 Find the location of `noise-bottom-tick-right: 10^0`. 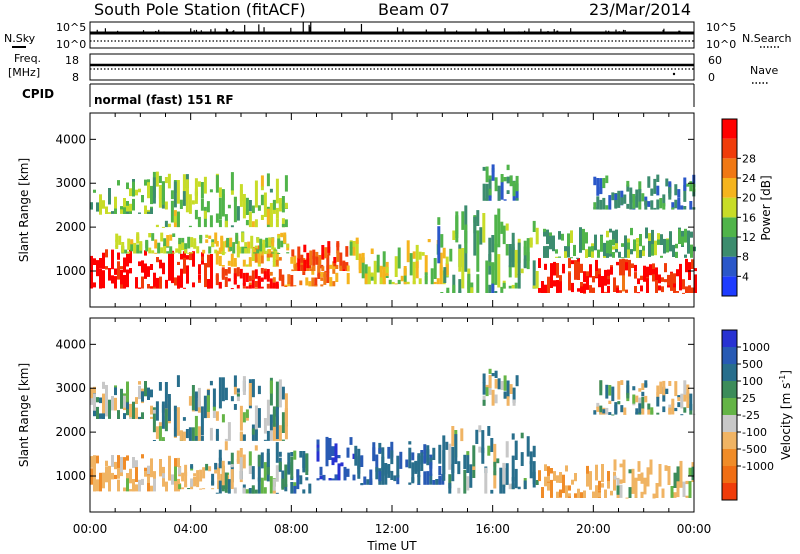

noise-bottom-tick-right: 10^0 is located at coordinates (721, 44).